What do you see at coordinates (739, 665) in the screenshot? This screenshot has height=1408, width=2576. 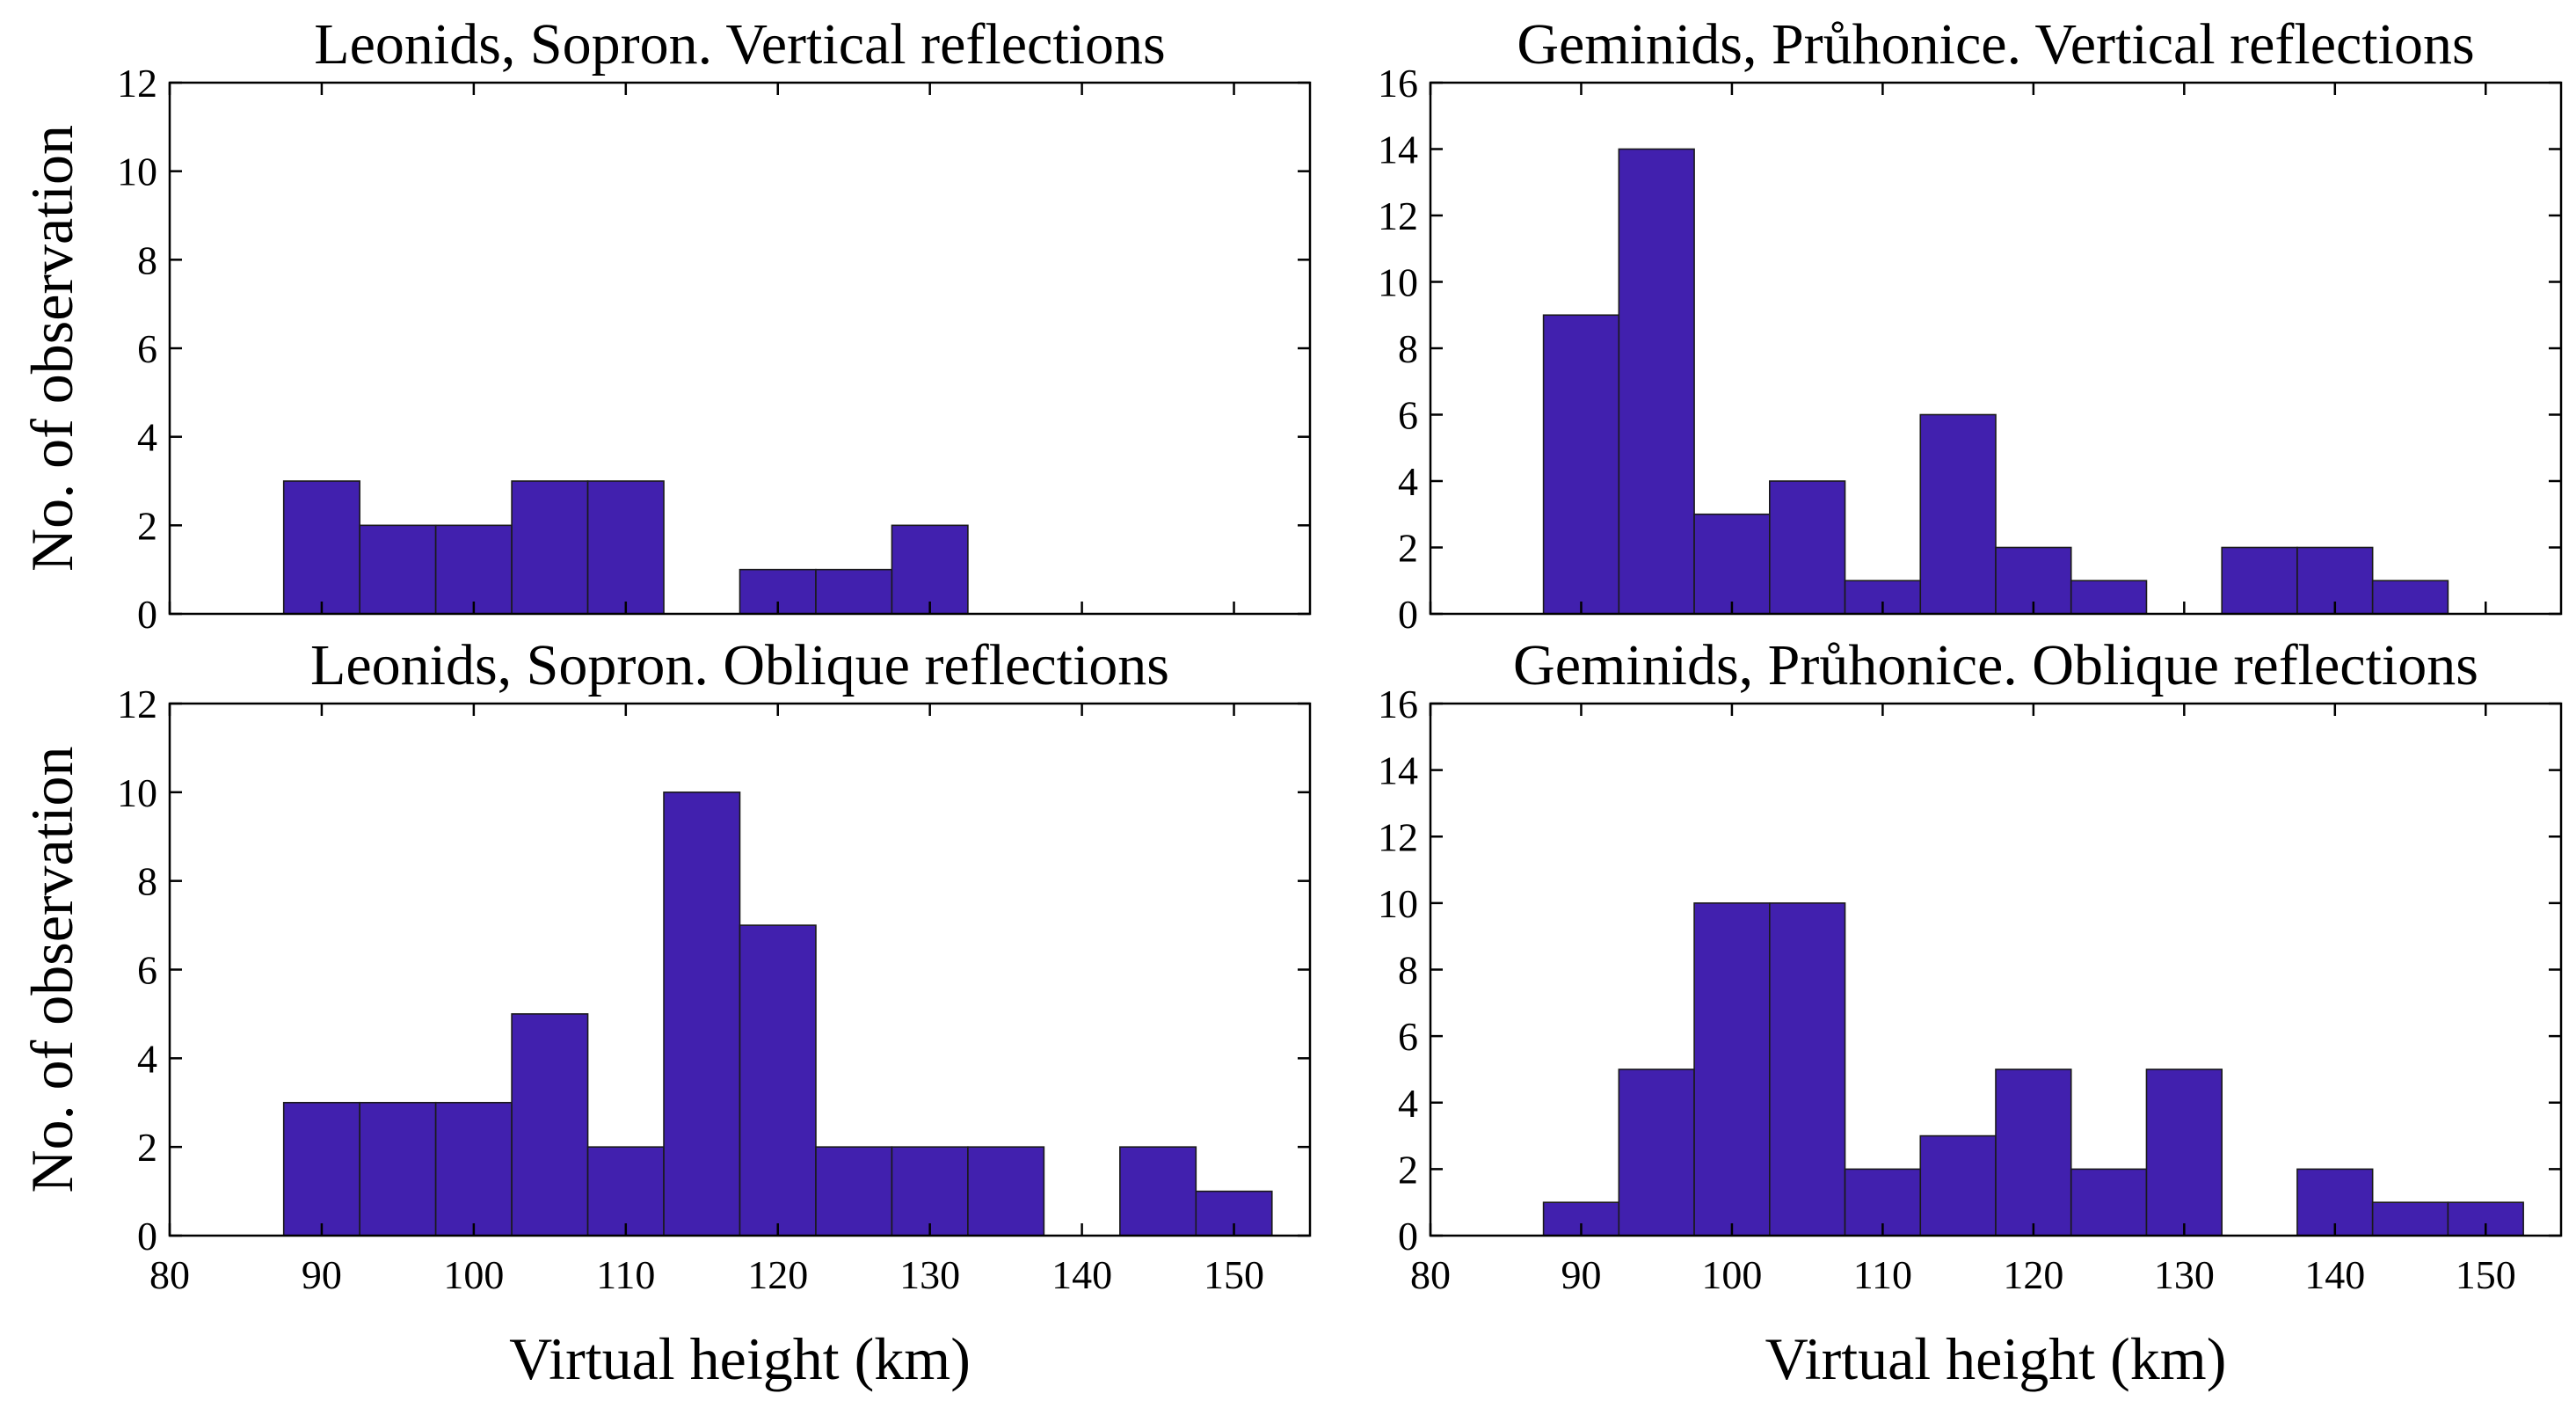 I see `chart-title: Leonids, Sopron. Oblique reflections` at bounding box center [739, 665].